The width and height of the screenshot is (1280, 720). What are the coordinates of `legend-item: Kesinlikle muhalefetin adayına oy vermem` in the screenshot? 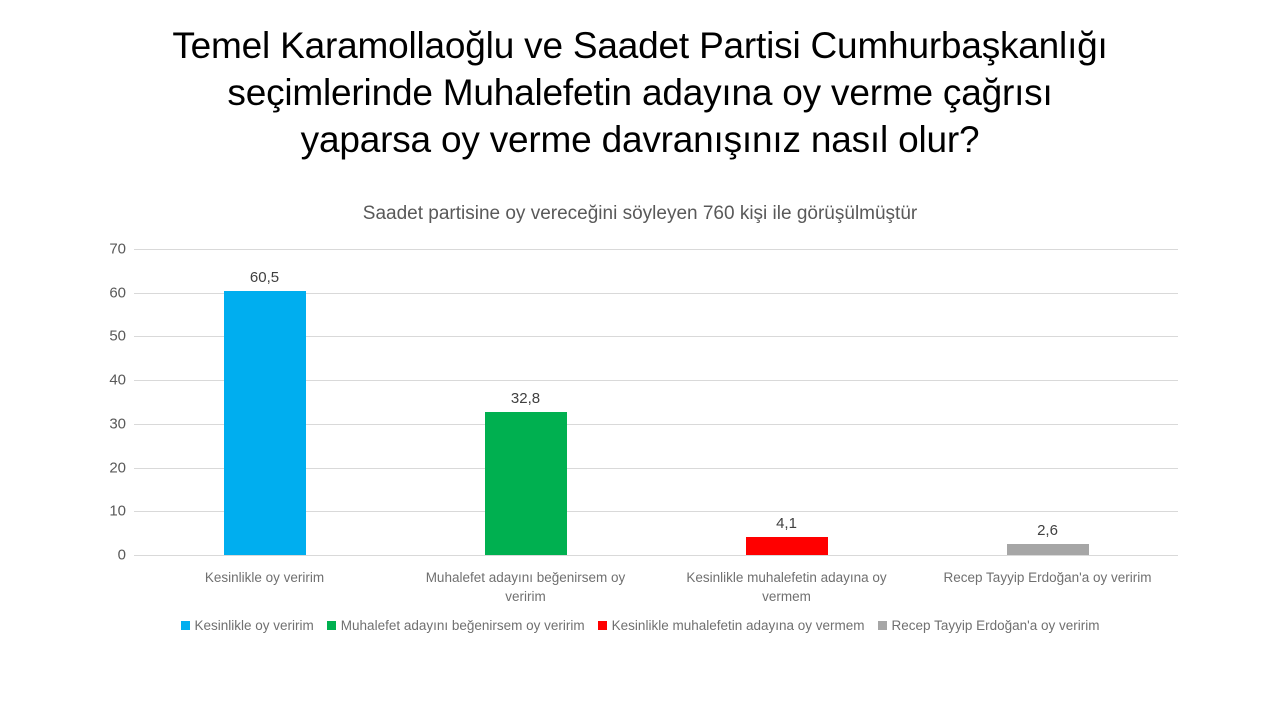 It's located at (731, 625).